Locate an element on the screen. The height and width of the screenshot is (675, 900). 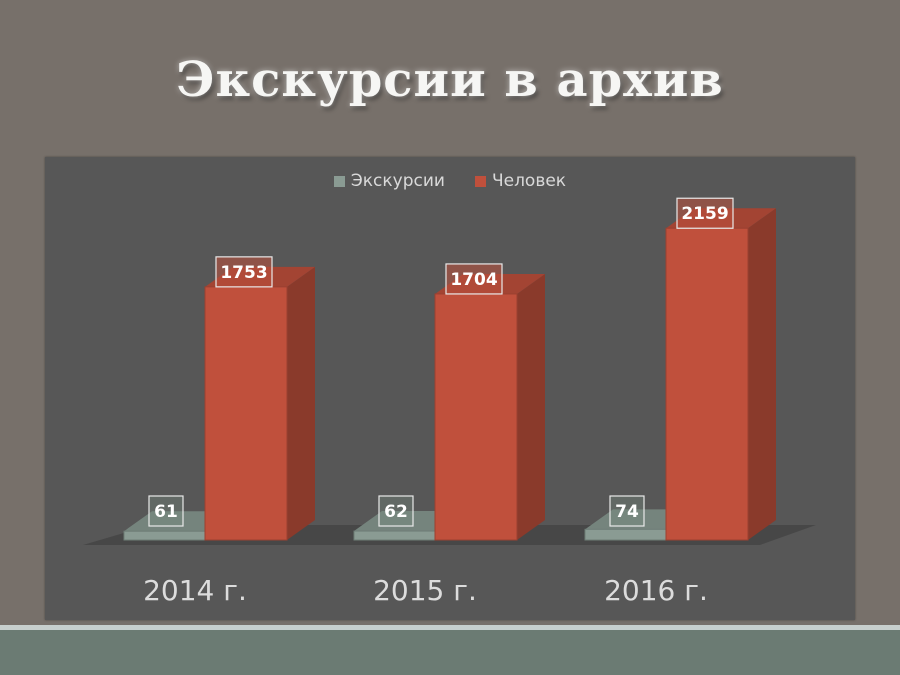
bar-people-2015 is located at coordinates (476, 417).